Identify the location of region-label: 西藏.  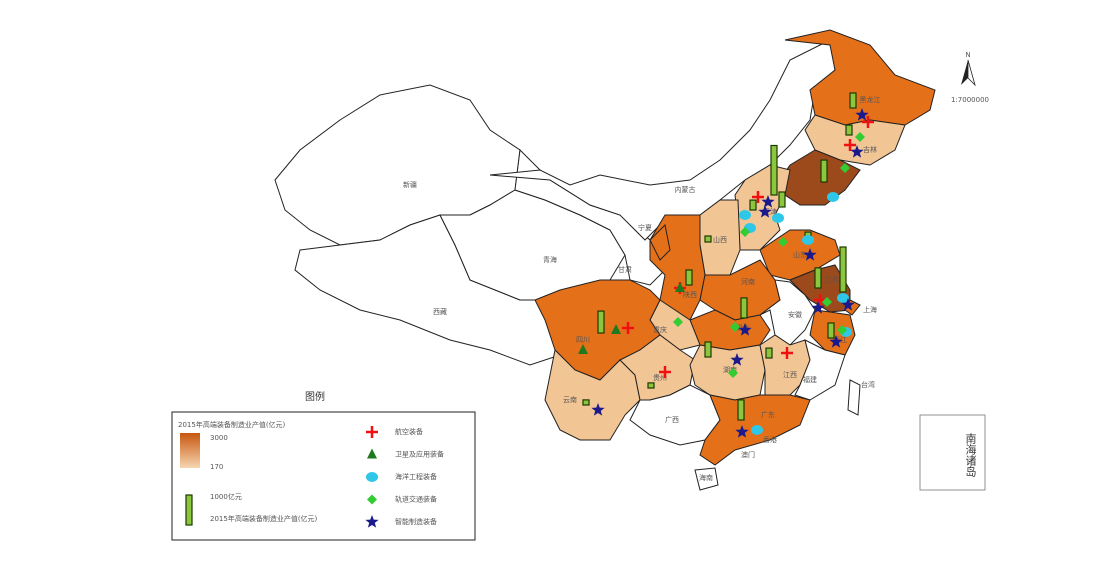
(440, 311).